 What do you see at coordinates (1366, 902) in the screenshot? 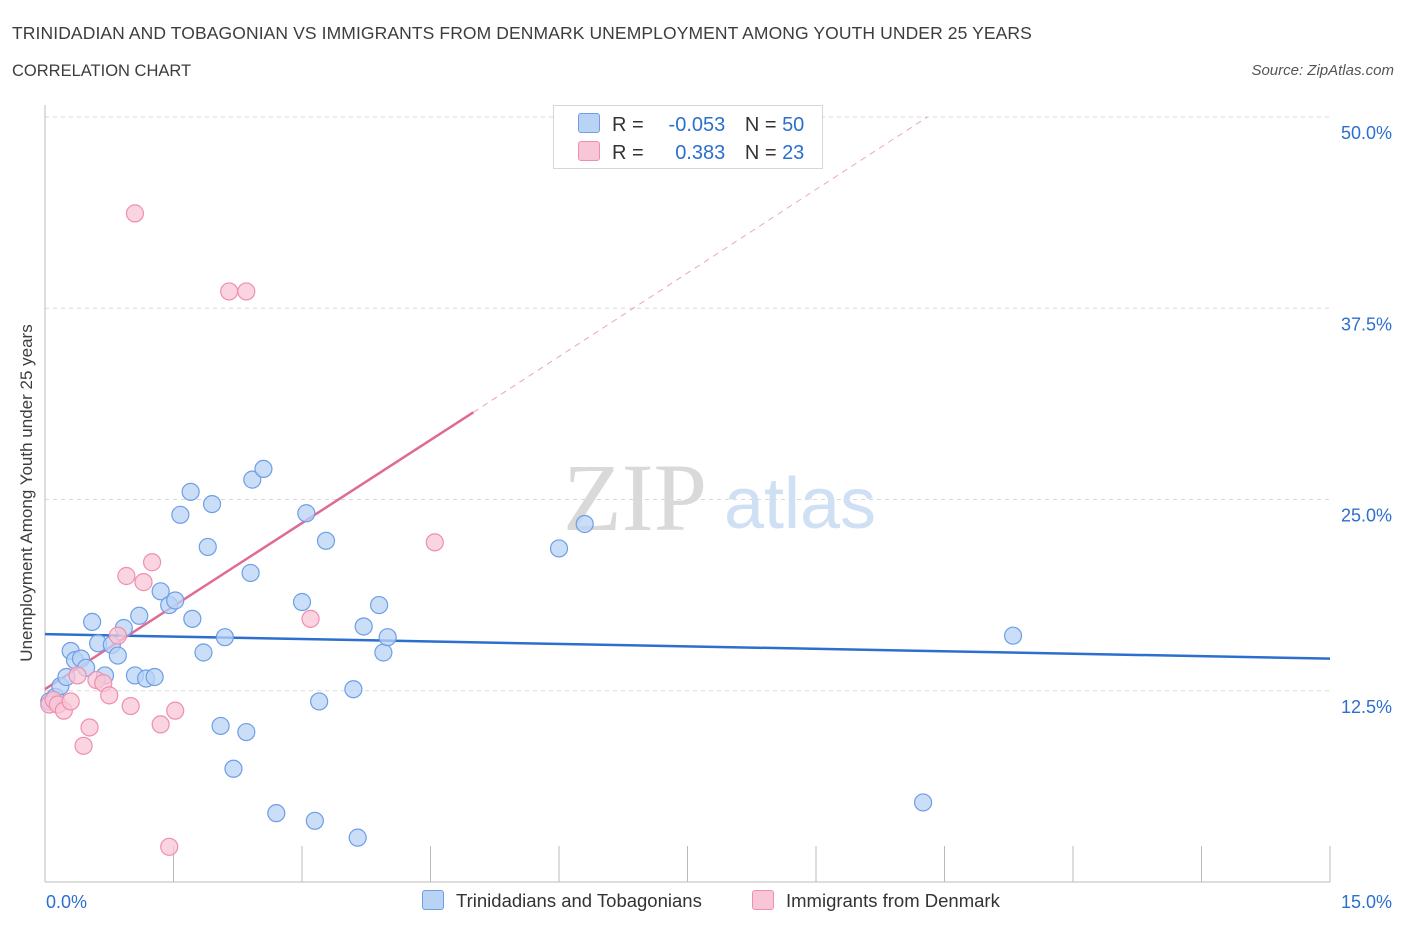
I see `x-tick-label-max: 15.0%` at bounding box center [1366, 902].